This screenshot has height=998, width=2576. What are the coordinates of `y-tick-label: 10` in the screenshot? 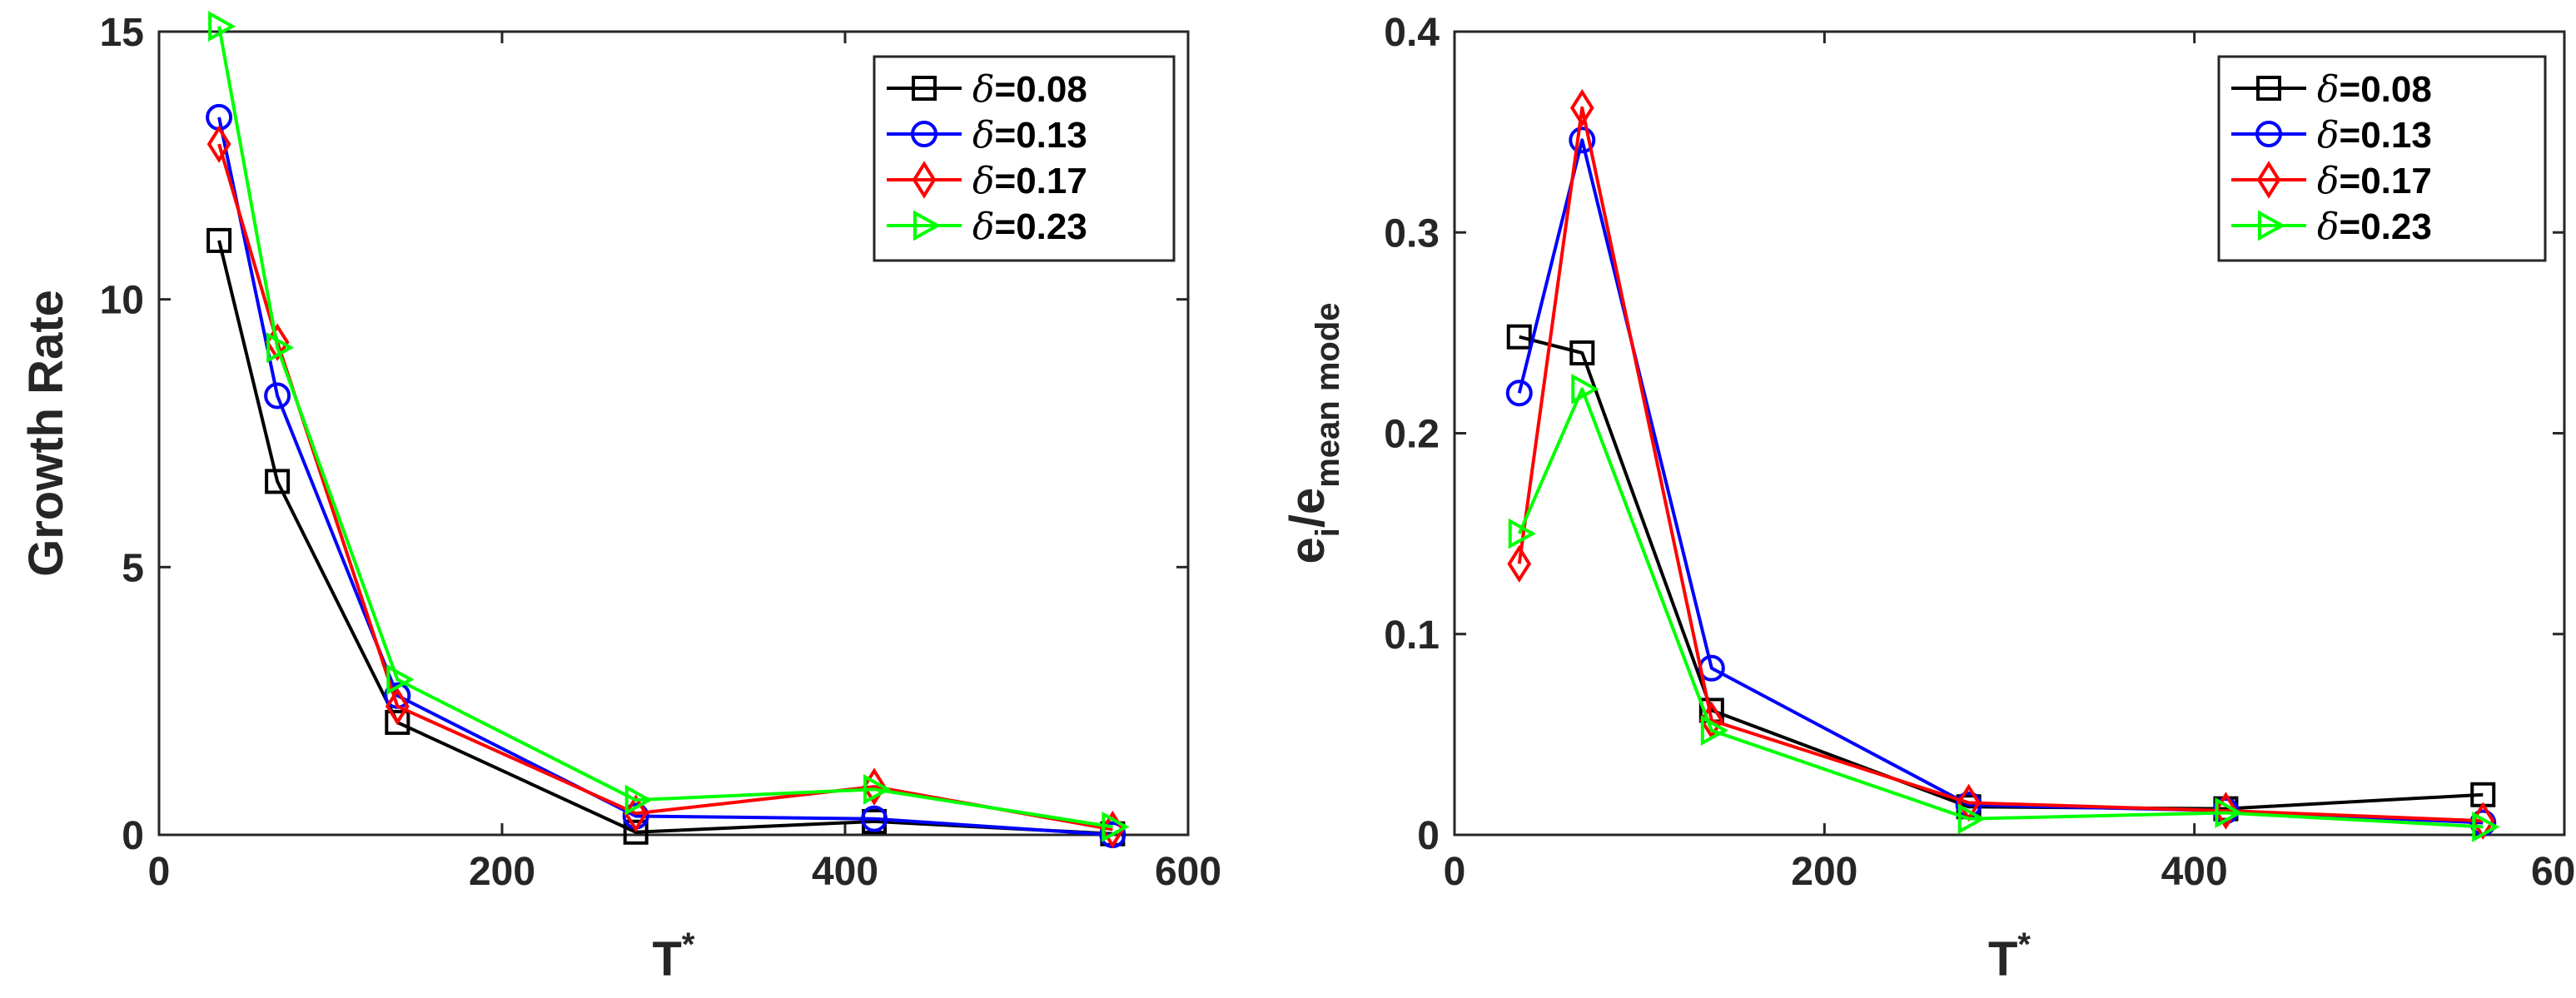 It's located at (122, 301).